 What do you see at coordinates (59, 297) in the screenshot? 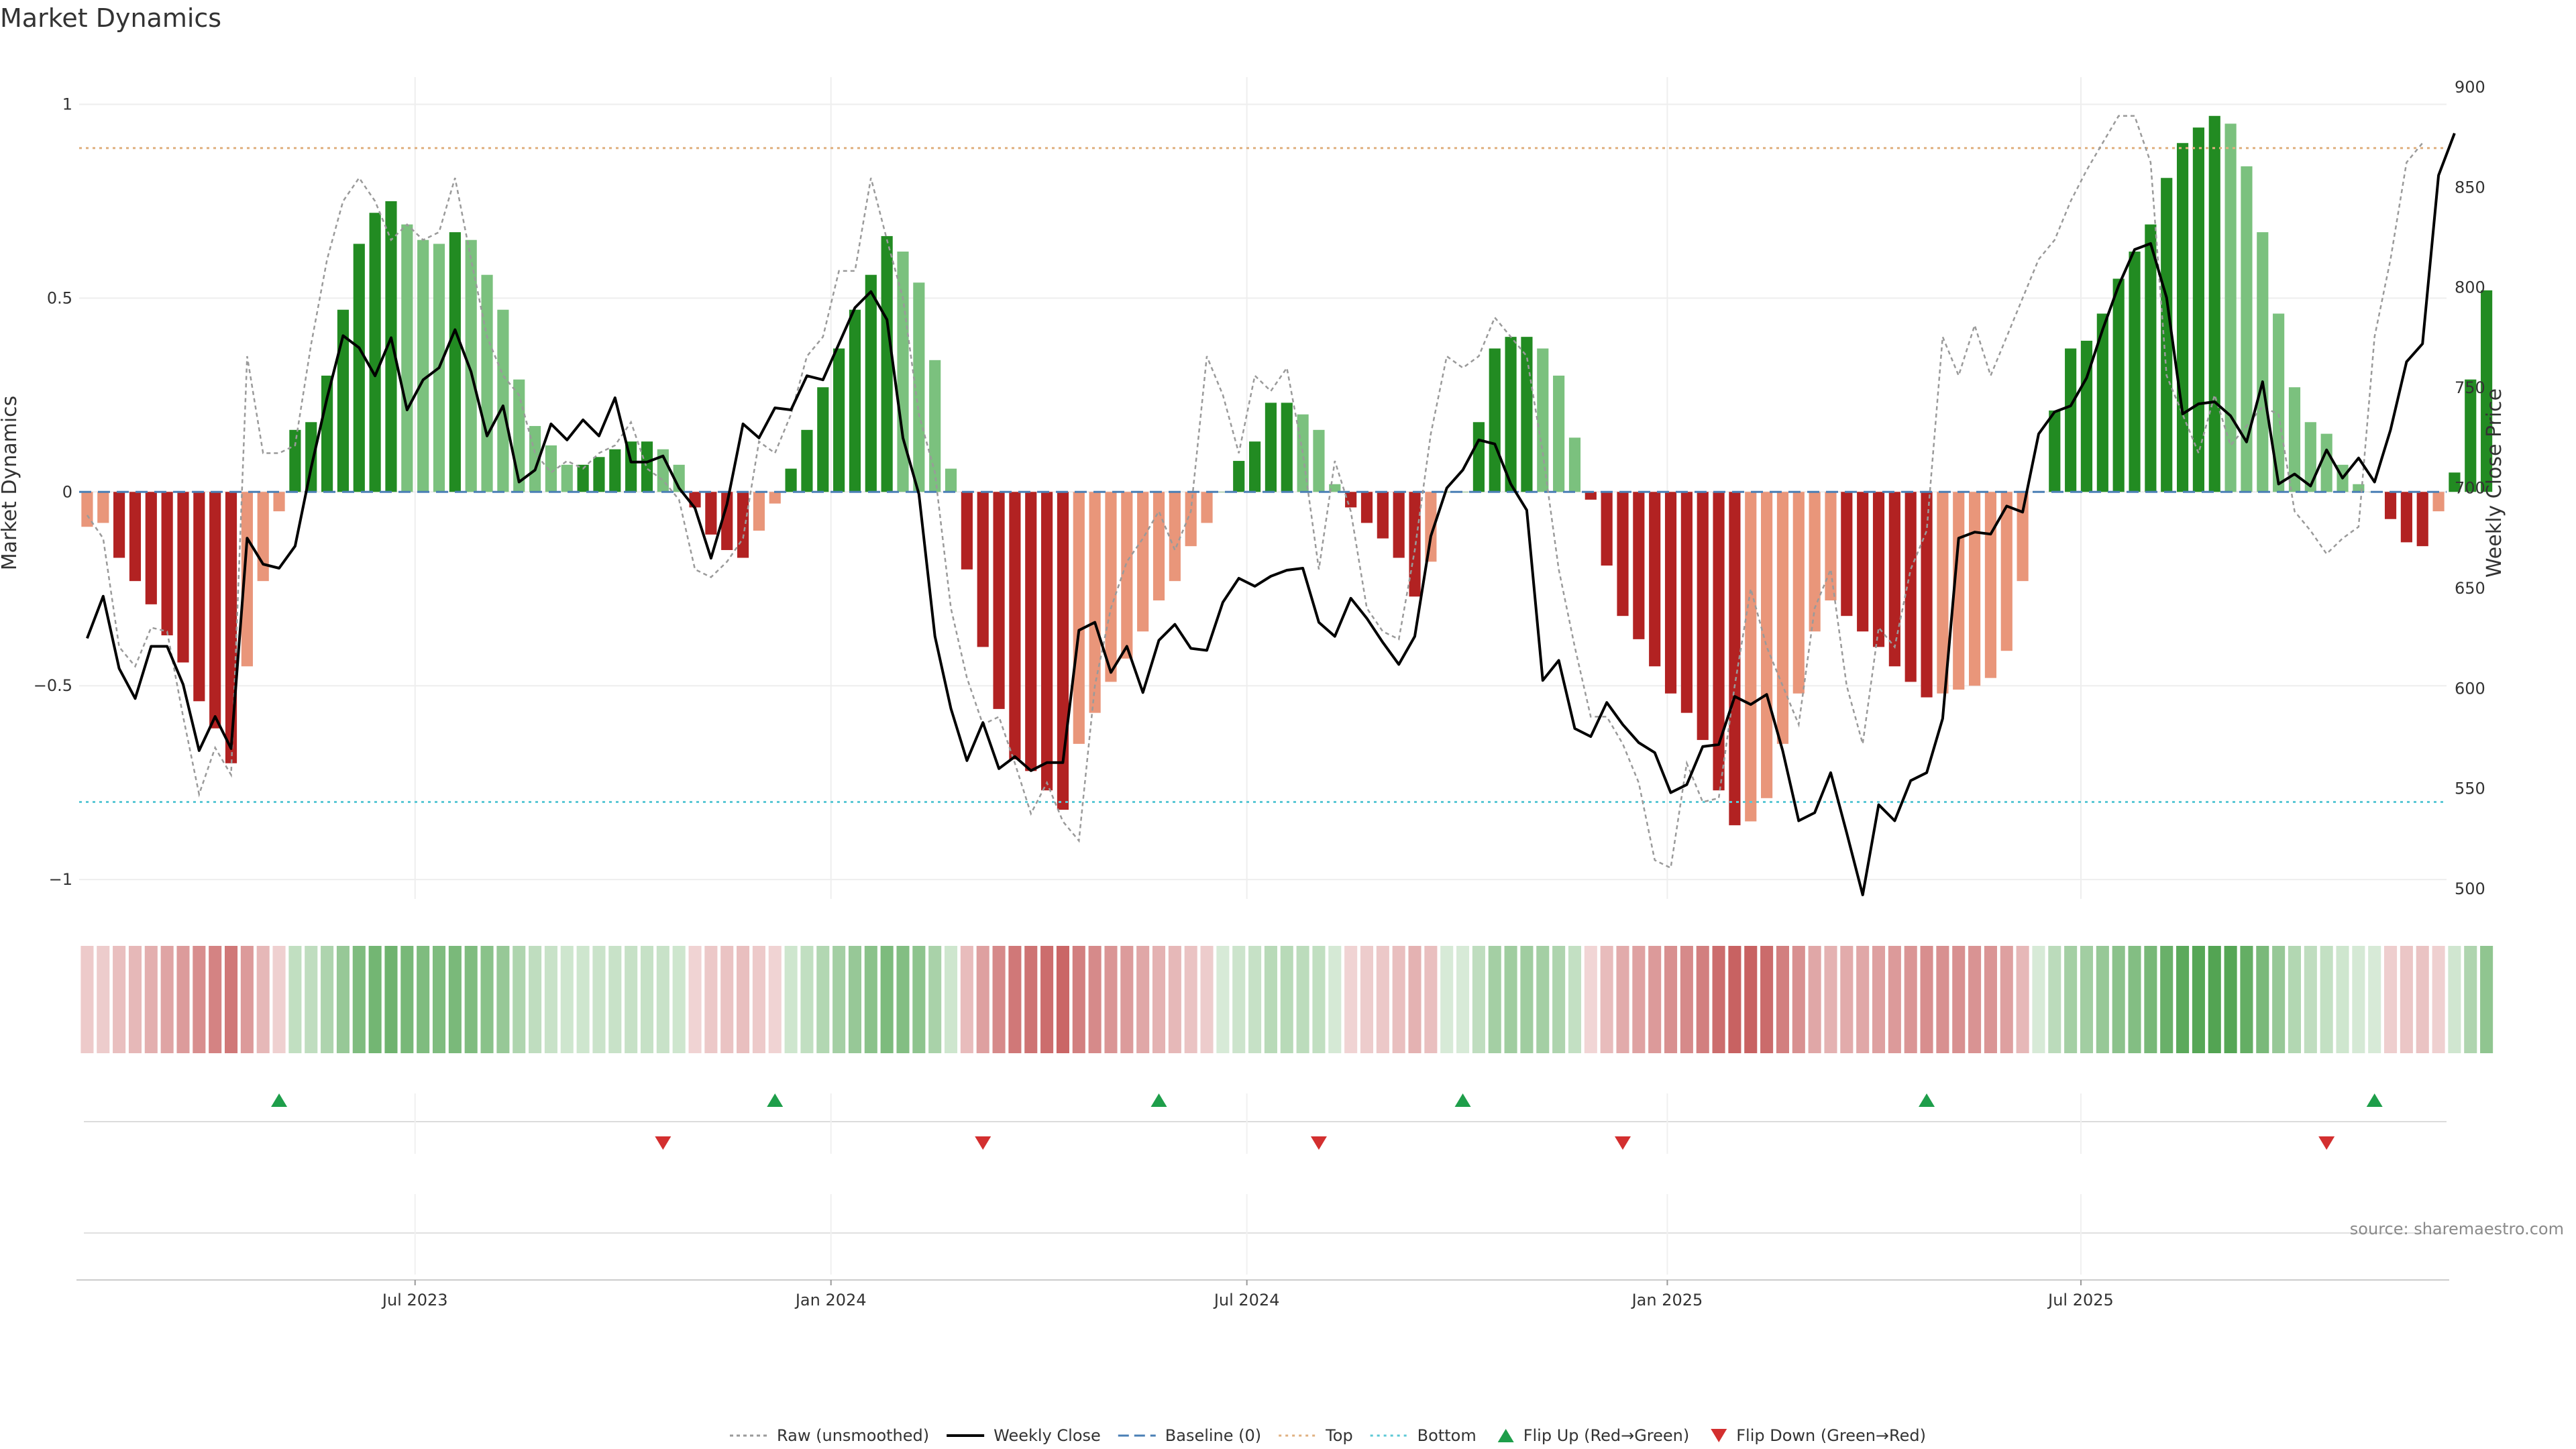
I see `y-left-tick-label: 0.5` at bounding box center [59, 297].